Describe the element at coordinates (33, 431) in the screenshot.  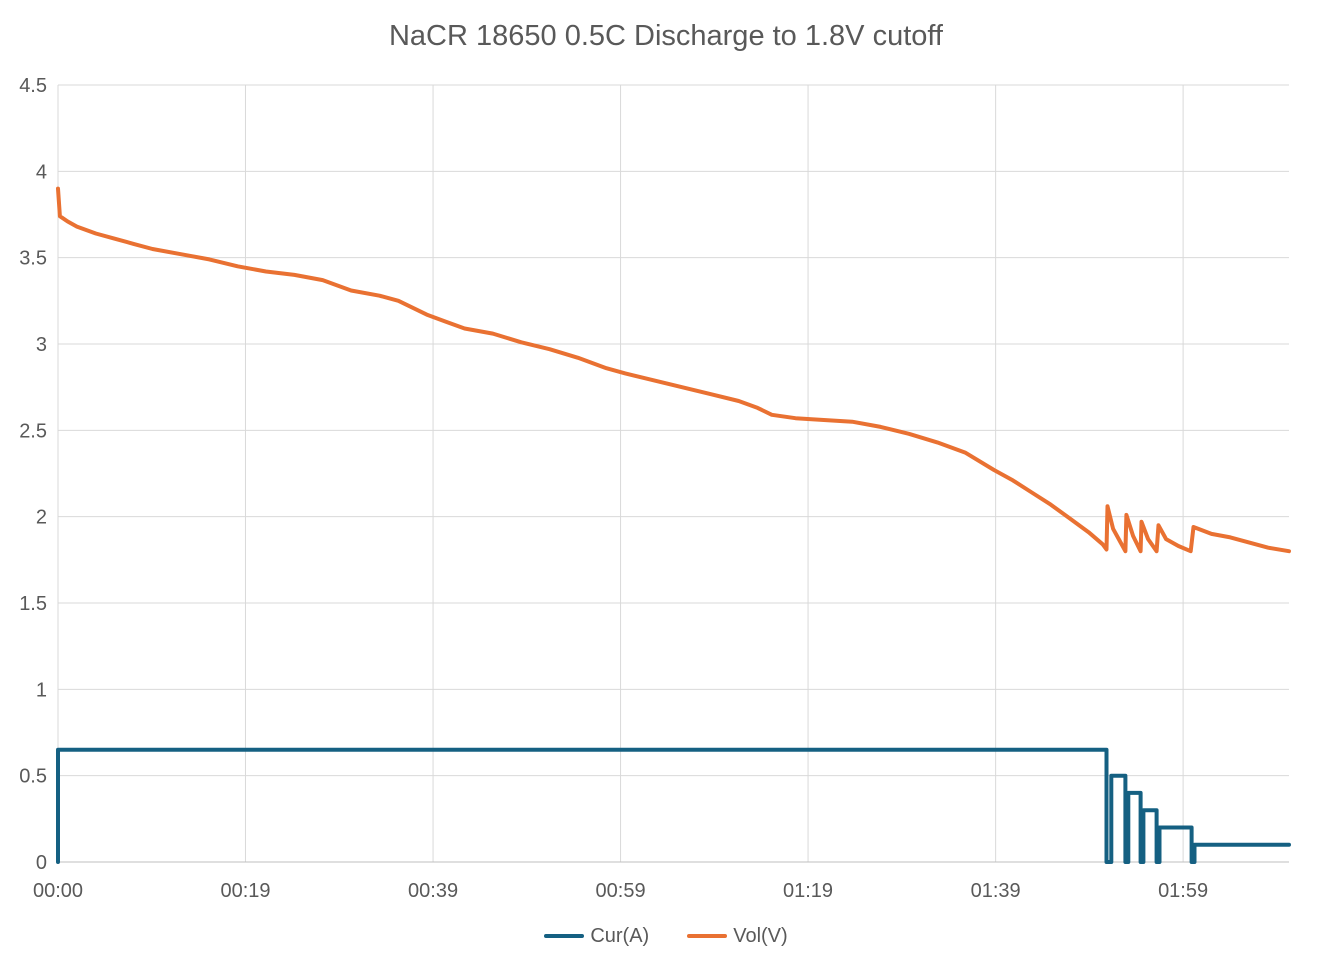
I see `y-tick-label: 2.5` at that location.